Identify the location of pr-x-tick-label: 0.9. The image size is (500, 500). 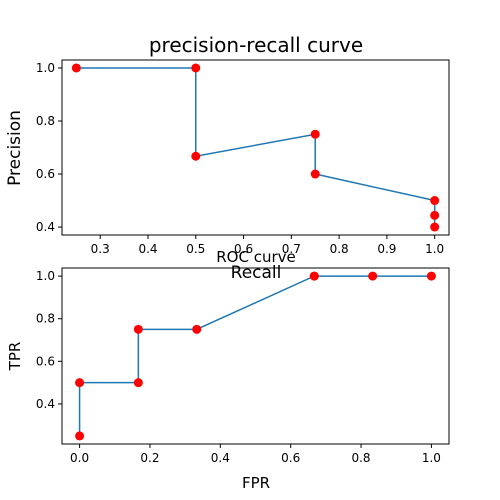
(386, 249).